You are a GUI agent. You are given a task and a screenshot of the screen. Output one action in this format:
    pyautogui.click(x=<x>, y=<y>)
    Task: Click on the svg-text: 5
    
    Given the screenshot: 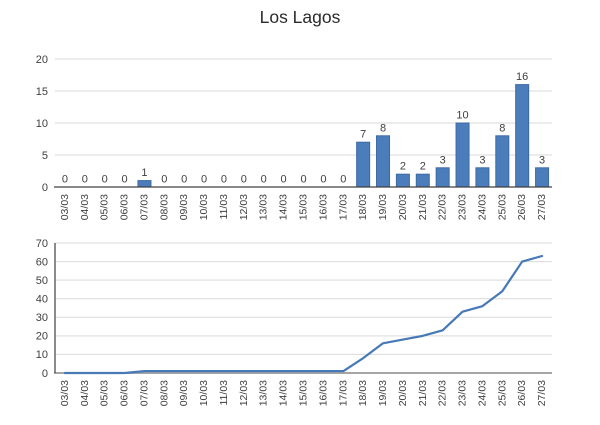 What is the action you would take?
    pyautogui.click(x=45, y=156)
    